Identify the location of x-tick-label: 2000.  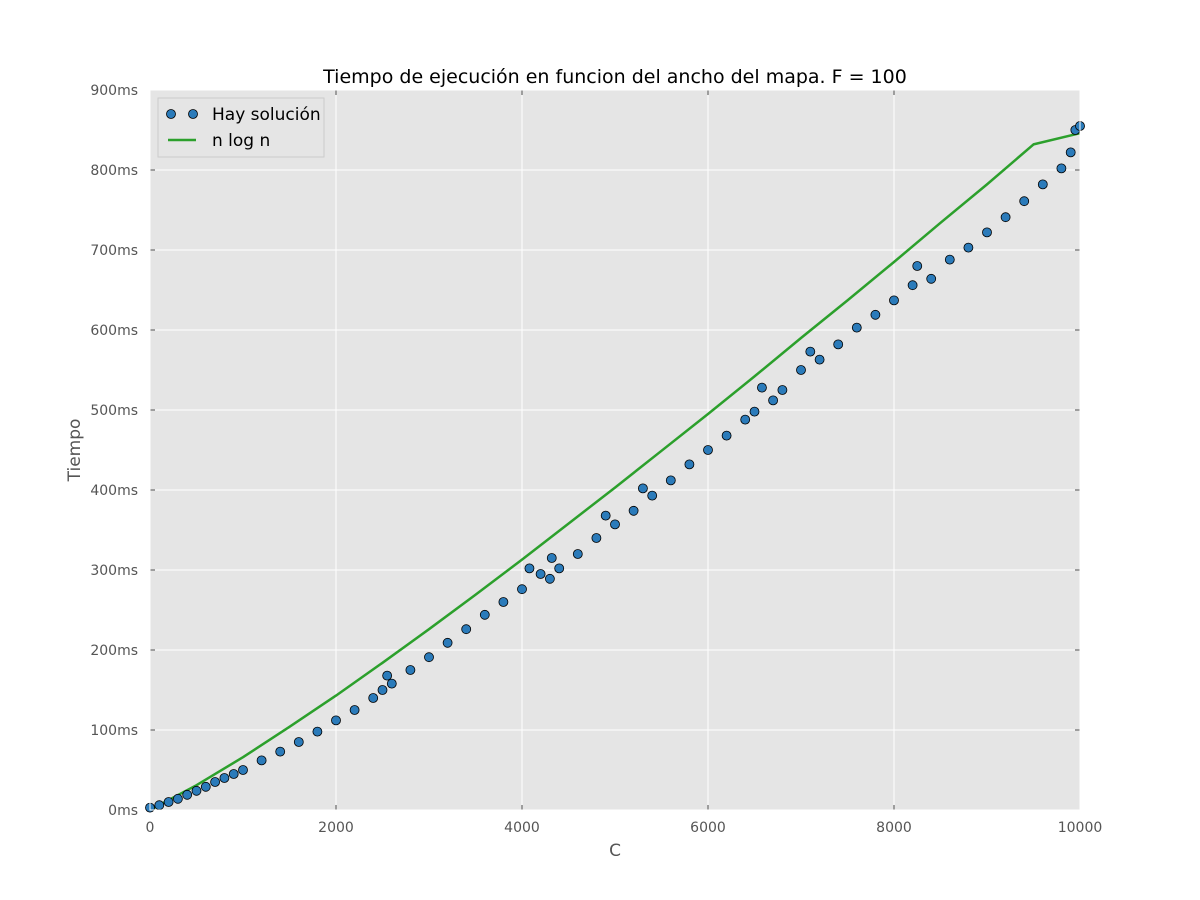
(336, 828).